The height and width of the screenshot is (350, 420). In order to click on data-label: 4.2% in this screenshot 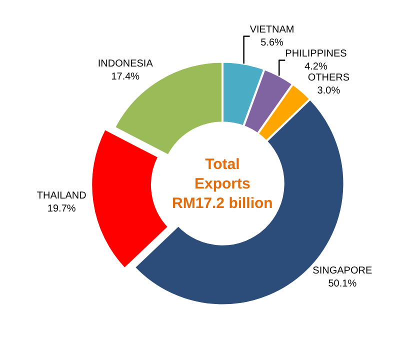, I will do `click(316, 66)`.